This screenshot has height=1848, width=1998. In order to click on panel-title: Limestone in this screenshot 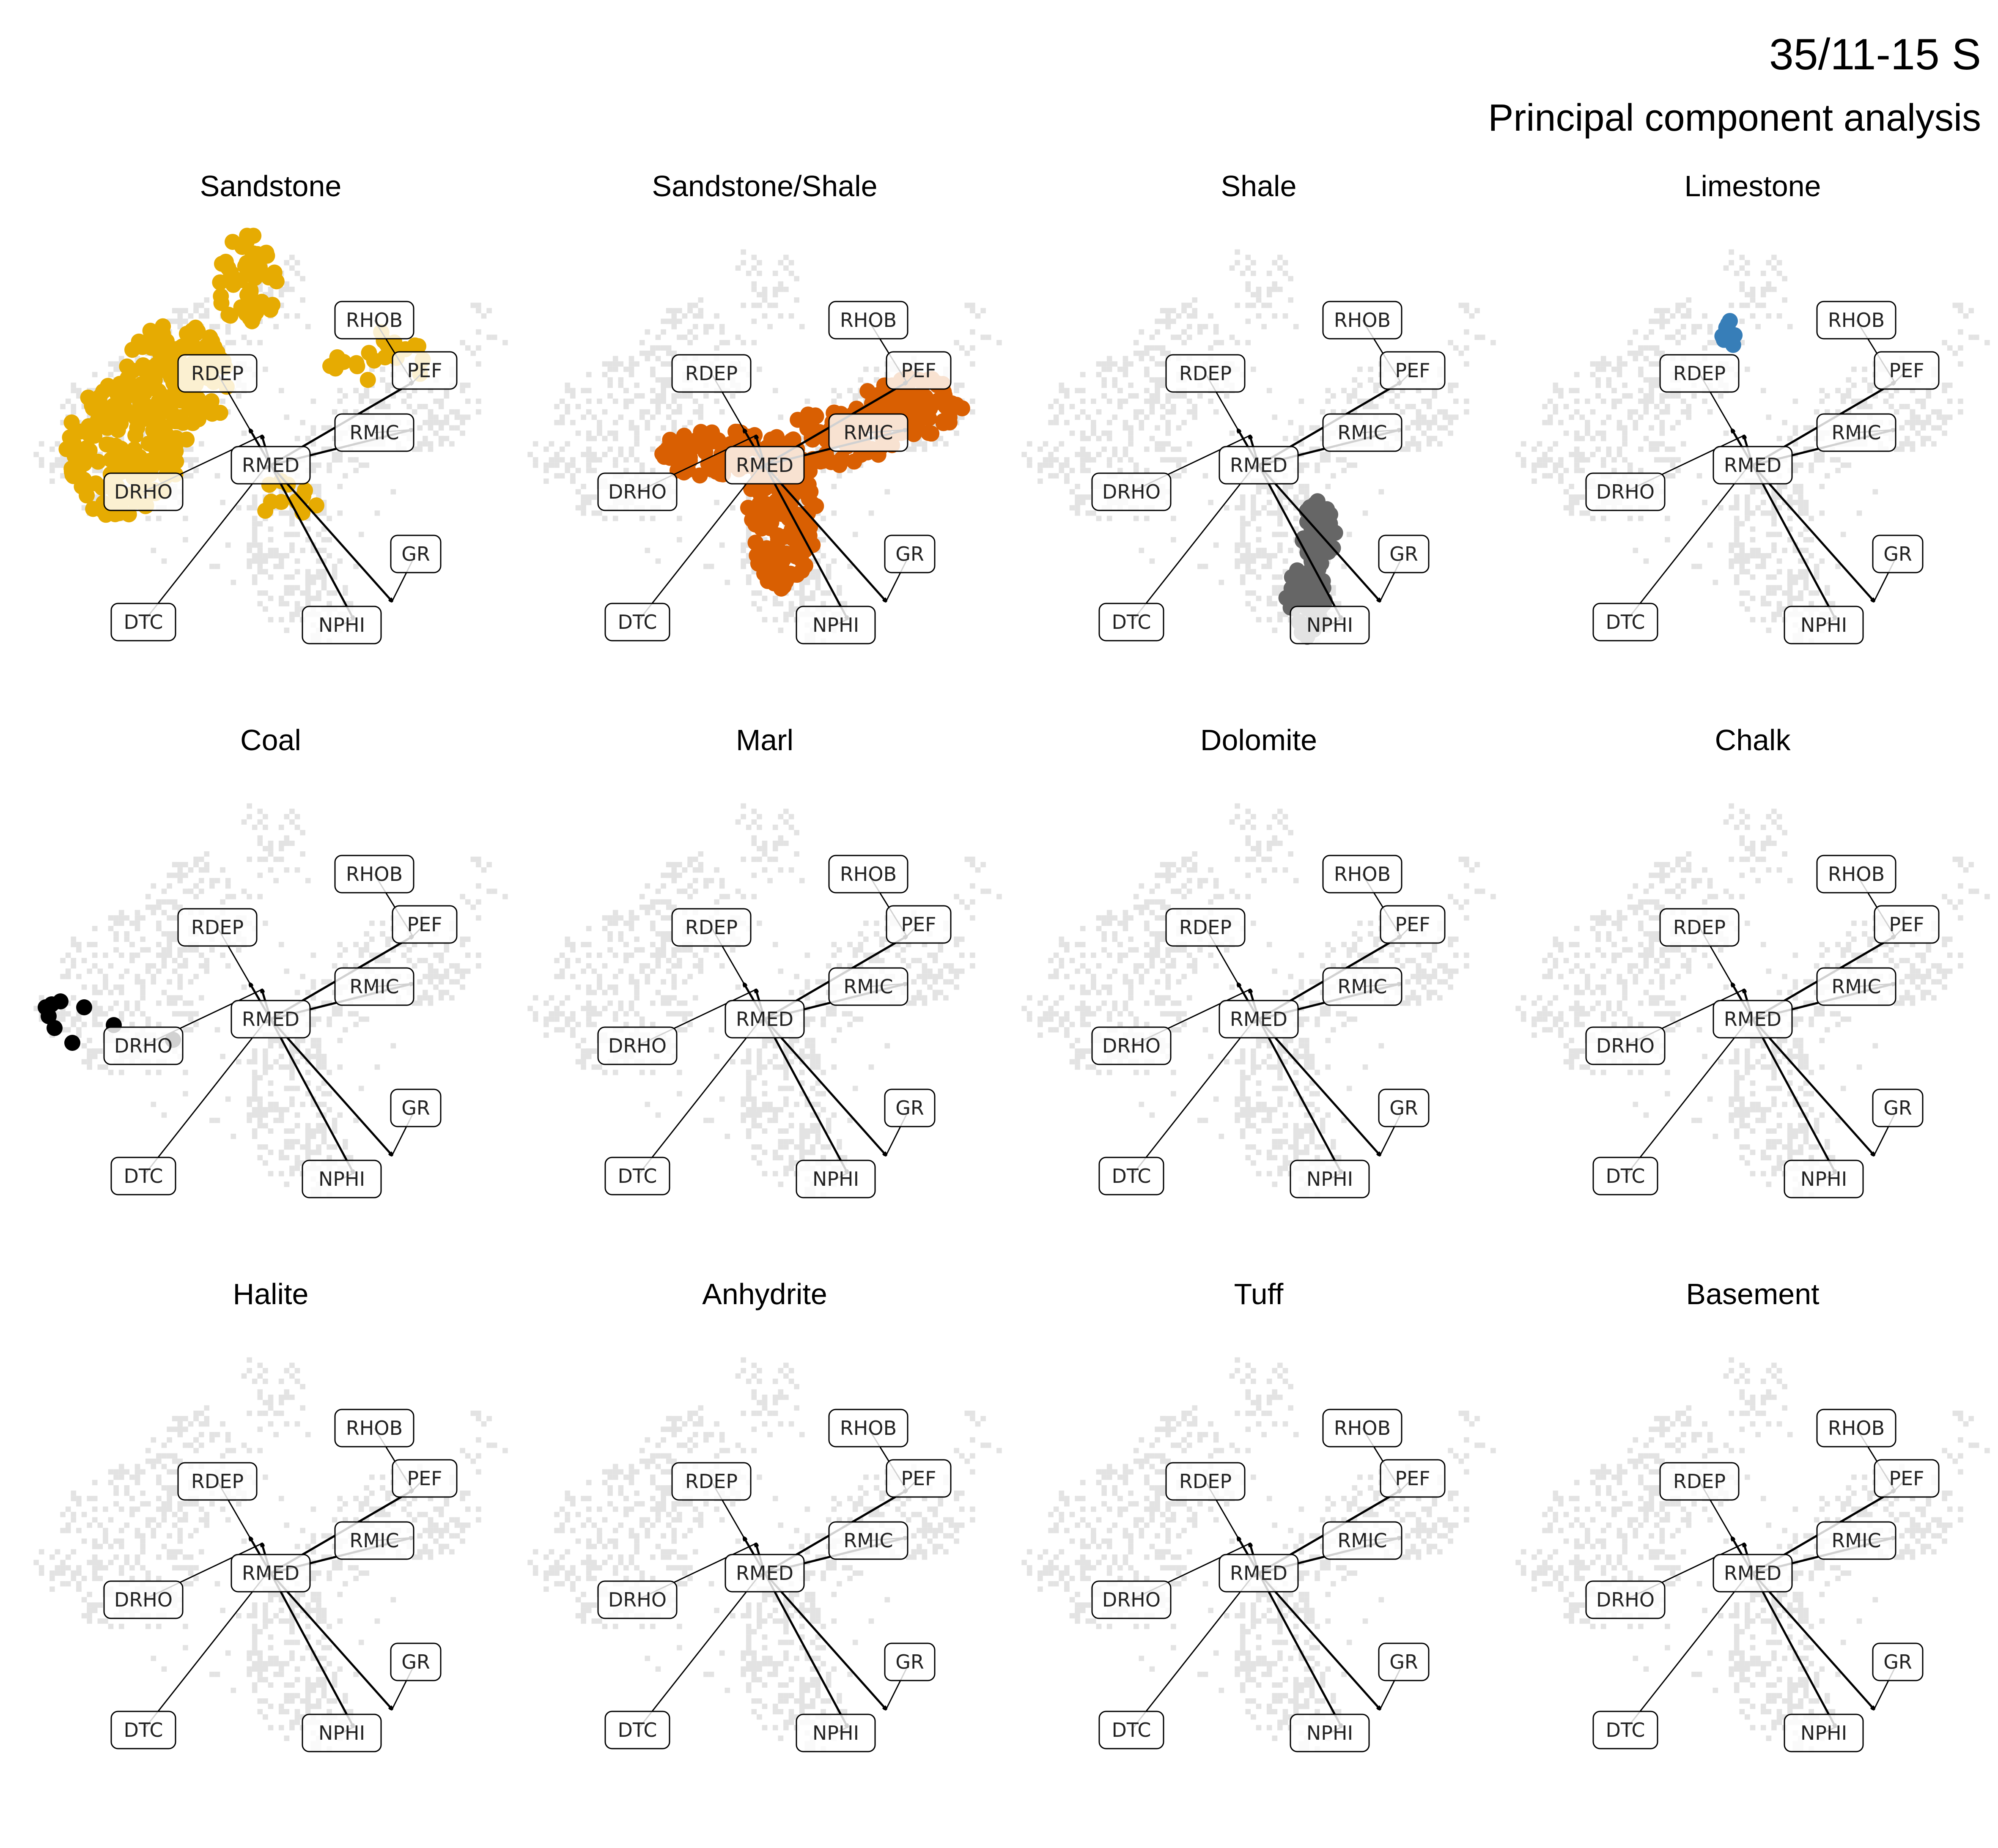, I will do `click(1752, 186)`.